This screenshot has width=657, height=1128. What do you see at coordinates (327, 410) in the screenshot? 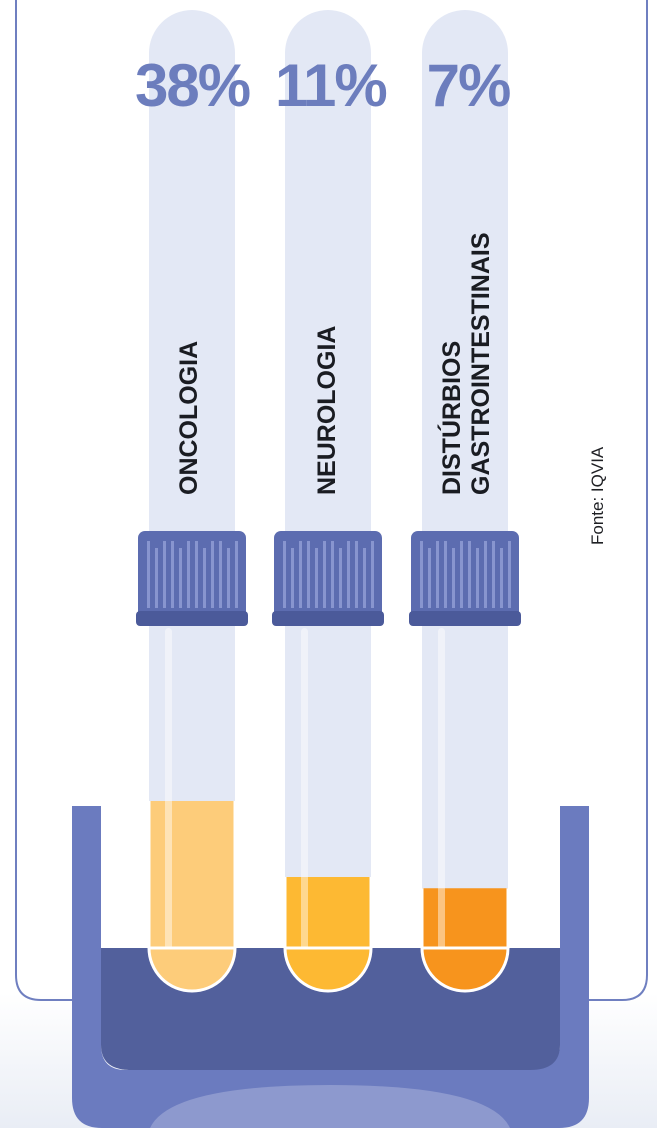
I see `category-label: NEUROLOGIA` at bounding box center [327, 410].